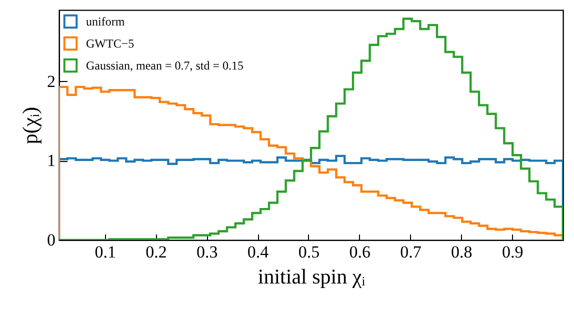 This screenshot has height=311, width=574. What do you see at coordinates (156, 252) in the screenshot?
I see `x-tick-label: 0.2` at bounding box center [156, 252].